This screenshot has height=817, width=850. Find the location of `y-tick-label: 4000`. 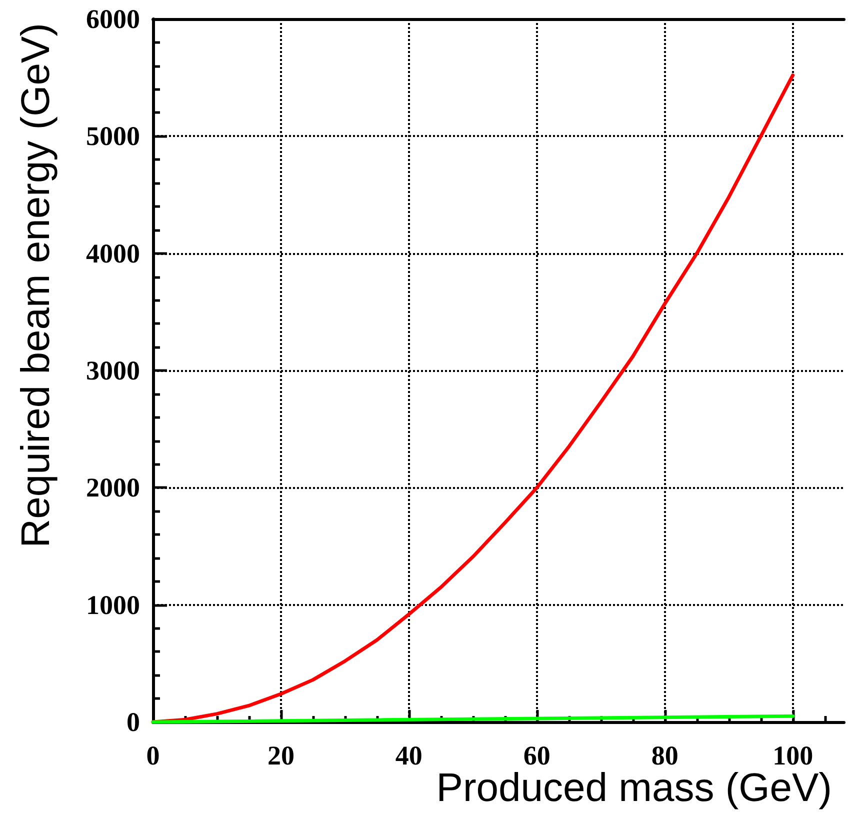

y-tick-label: 4000 is located at coordinates (113, 253).